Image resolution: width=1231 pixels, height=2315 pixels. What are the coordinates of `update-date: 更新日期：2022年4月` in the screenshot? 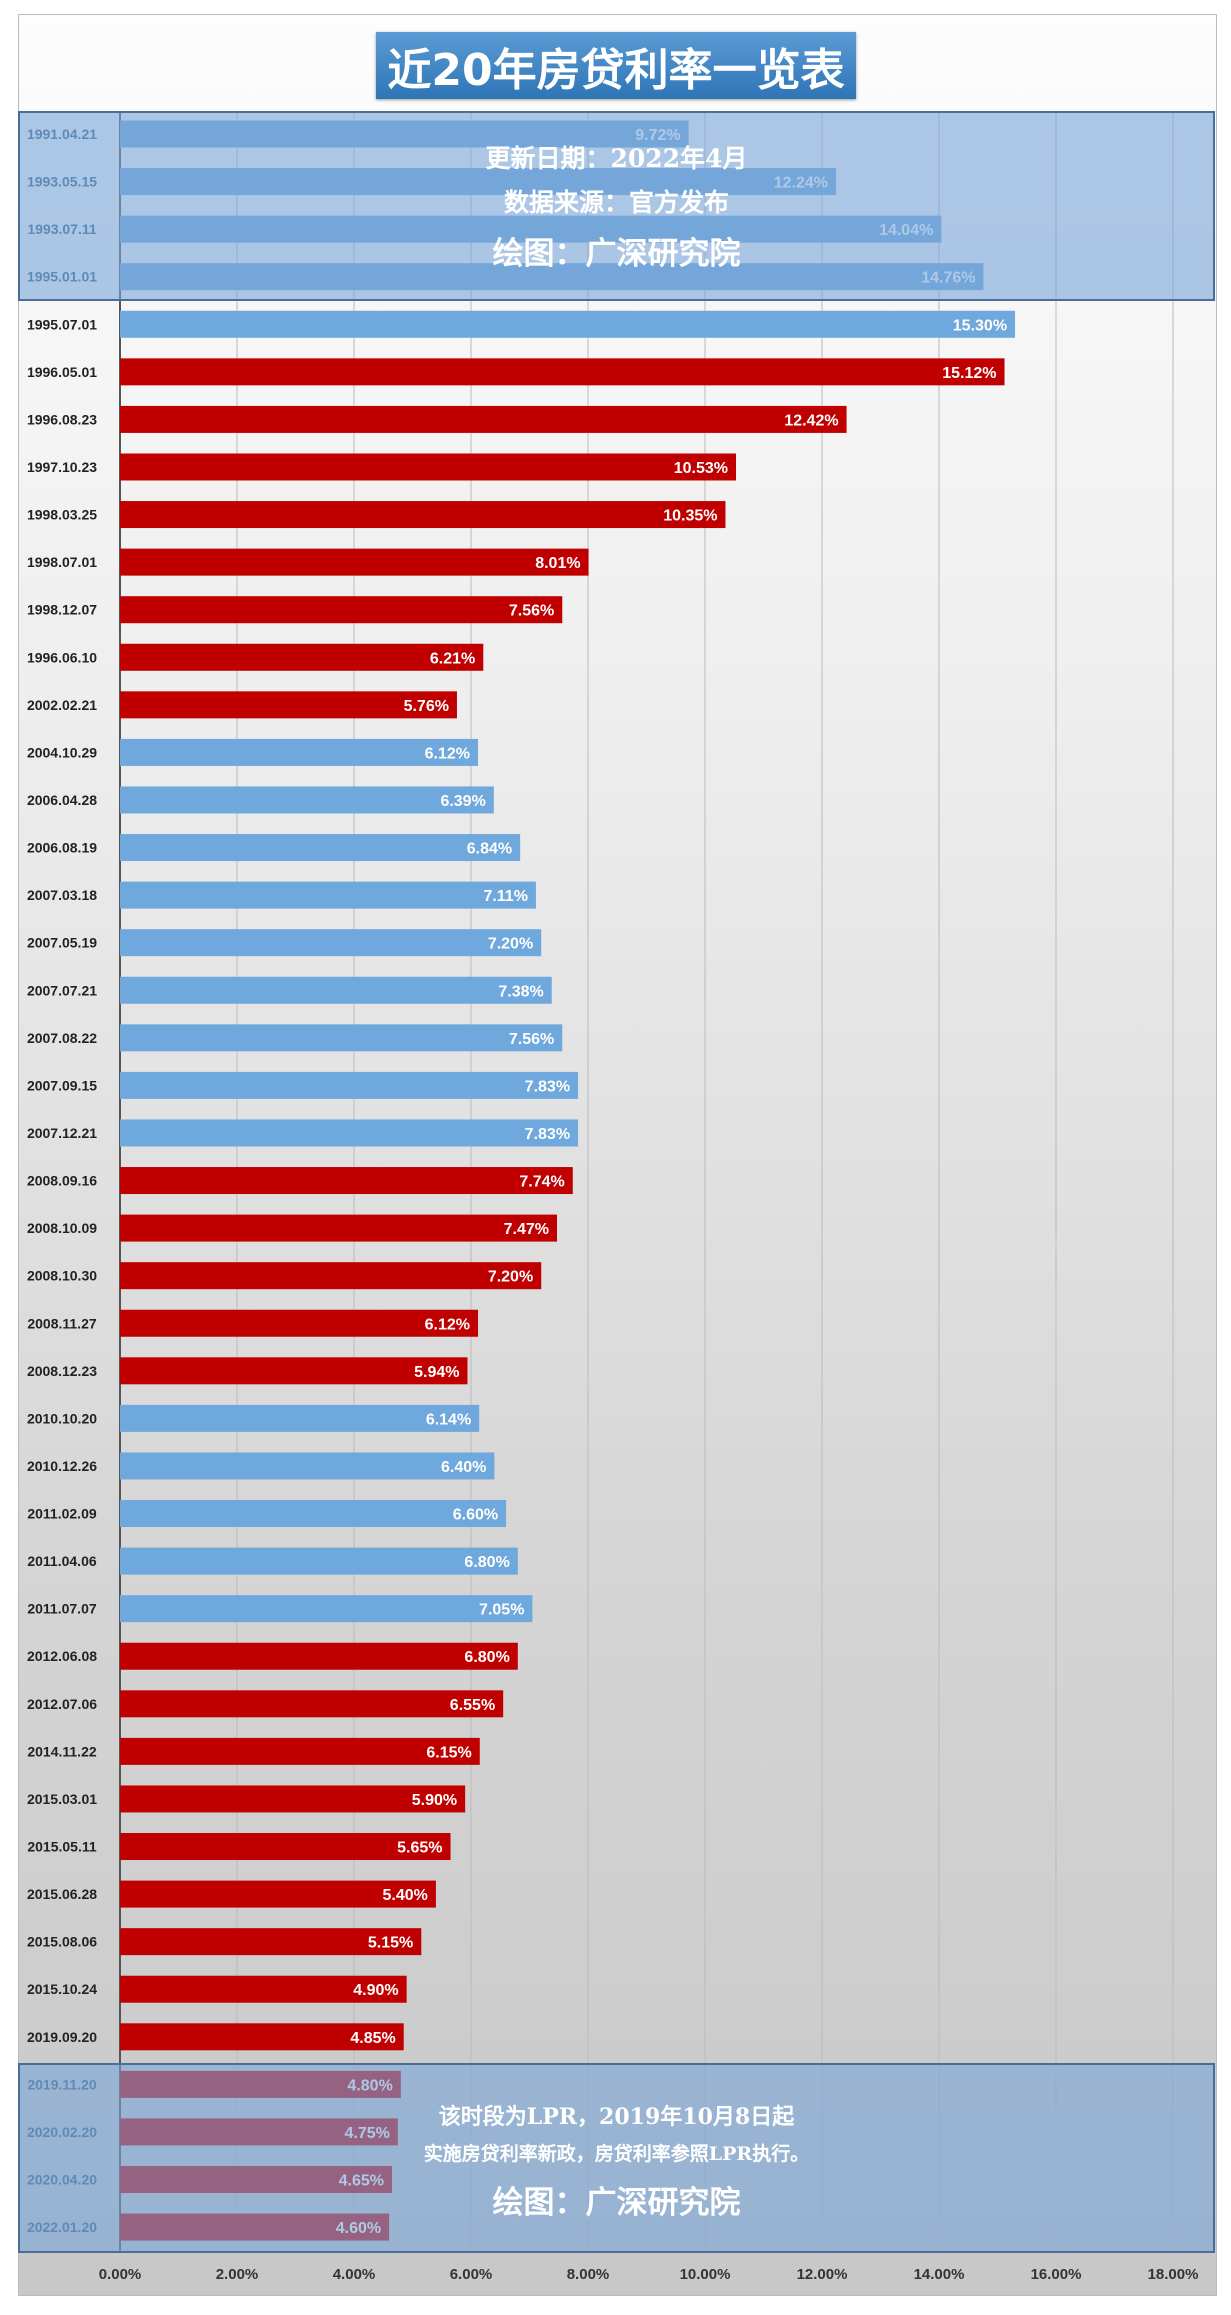 It's located at (616, 158).